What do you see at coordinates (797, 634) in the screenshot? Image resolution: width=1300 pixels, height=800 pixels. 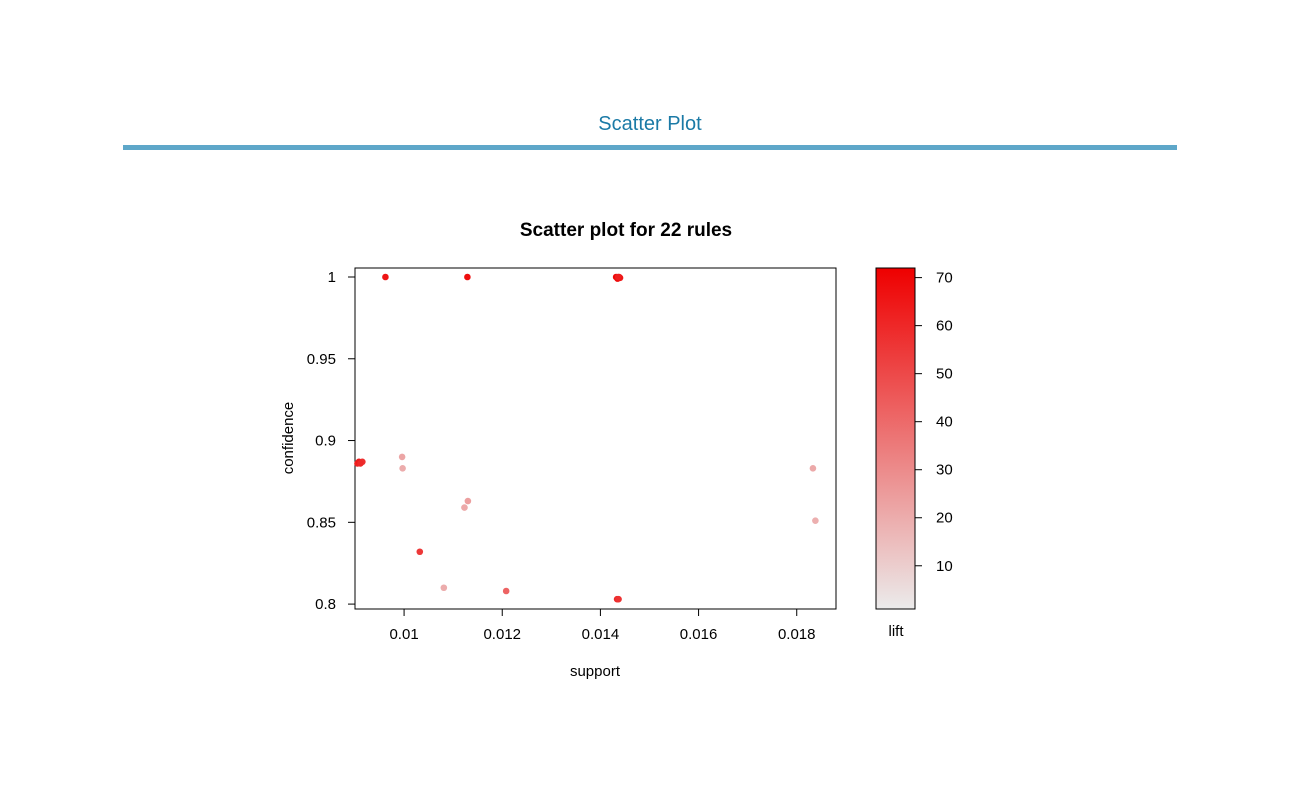 I see `x-tick-label: 0.018` at bounding box center [797, 634].